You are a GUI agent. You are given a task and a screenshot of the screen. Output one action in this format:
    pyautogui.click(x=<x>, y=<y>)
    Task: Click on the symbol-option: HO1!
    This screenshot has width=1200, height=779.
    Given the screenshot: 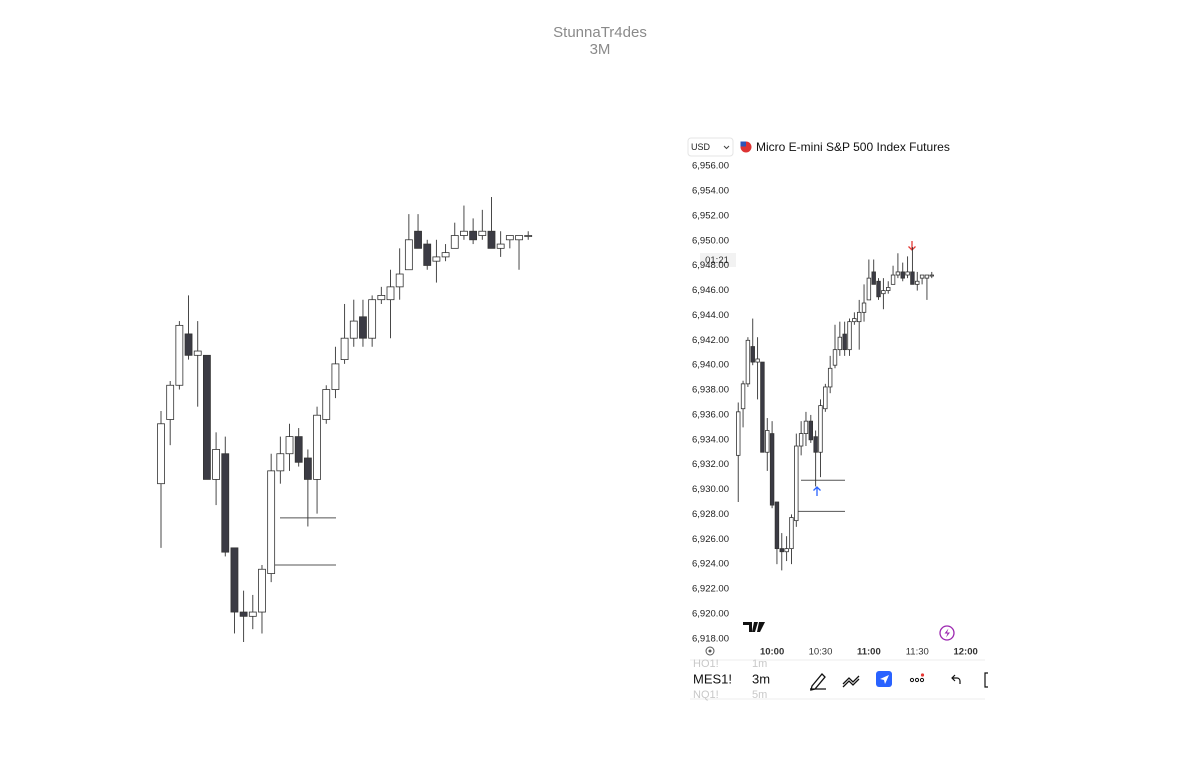 What is the action you would take?
    pyautogui.click(x=706, y=664)
    